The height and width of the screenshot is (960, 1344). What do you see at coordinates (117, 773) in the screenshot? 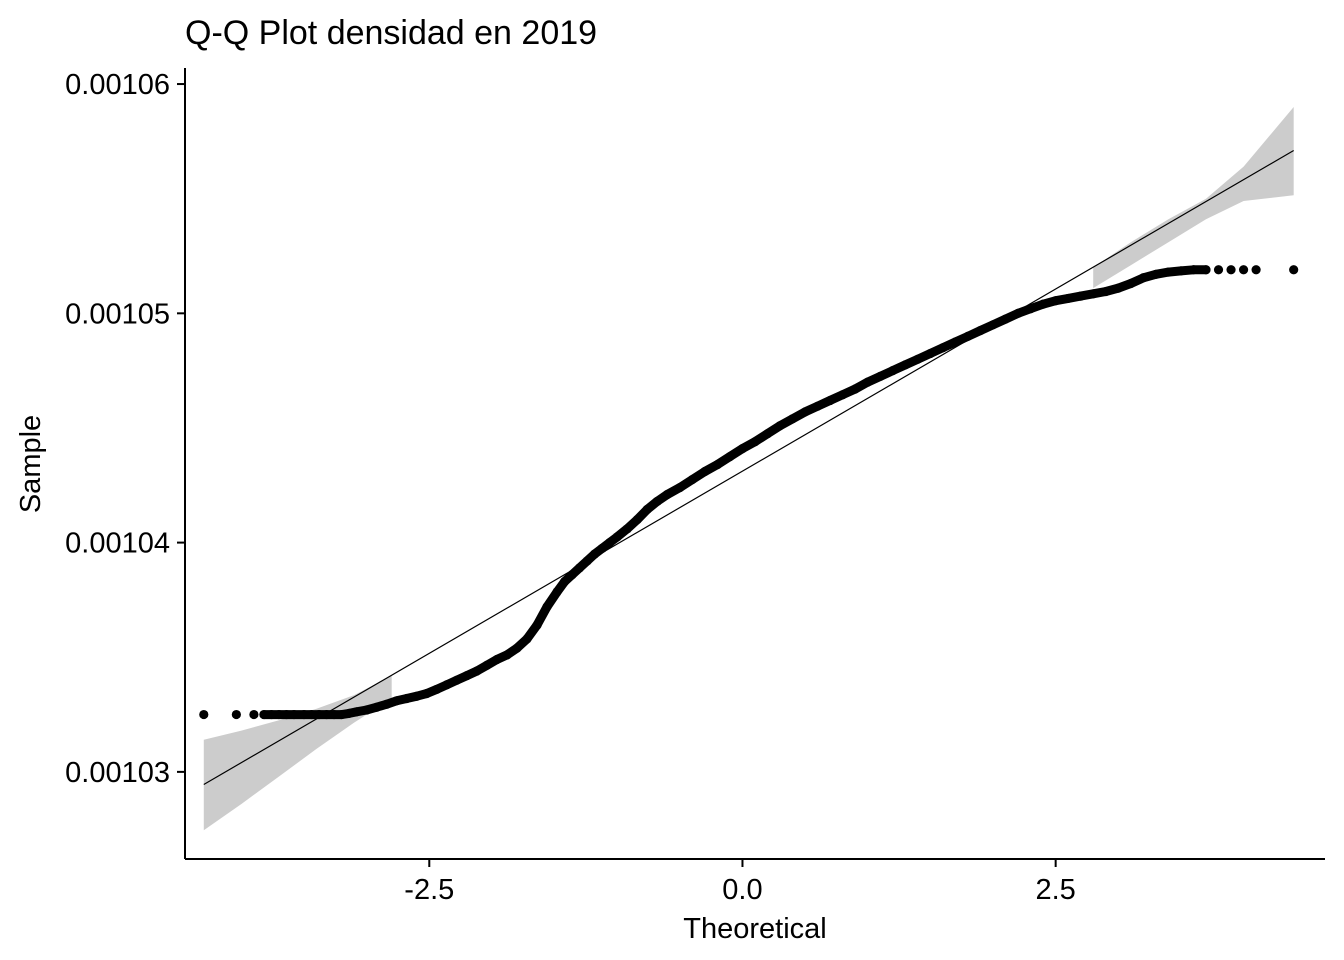
I see `y-tick-label: 0.00103` at bounding box center [117, 773].